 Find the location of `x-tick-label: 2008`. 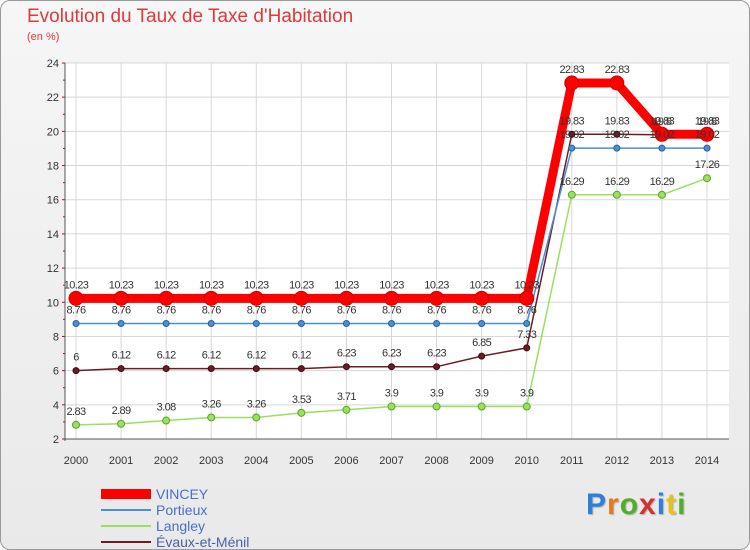

x-tick-label: 2008 is located at coordinates (436, 461).